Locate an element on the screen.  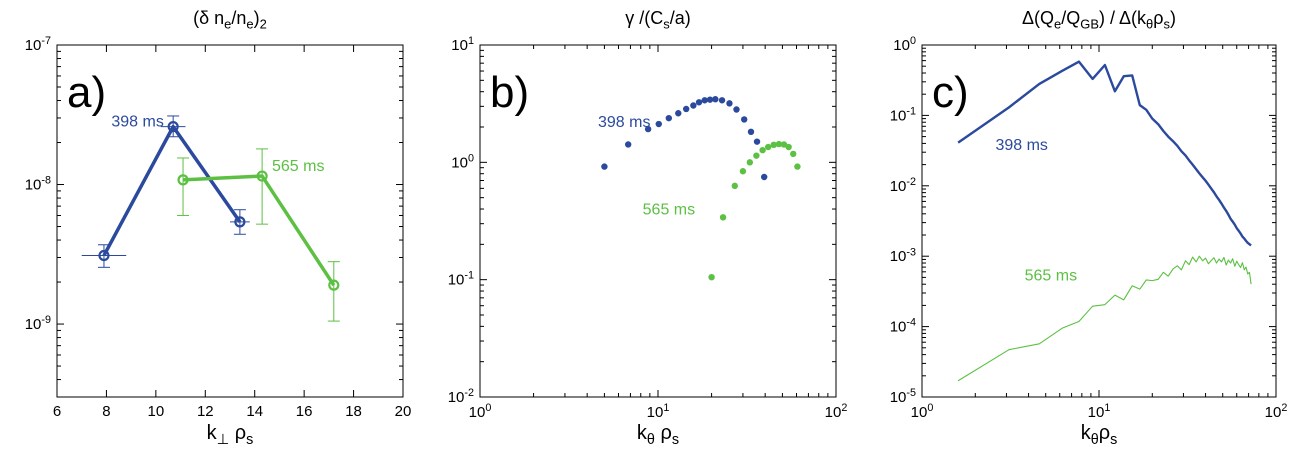
x-axis-label-part: ρ is located at coordinates (663, 433).